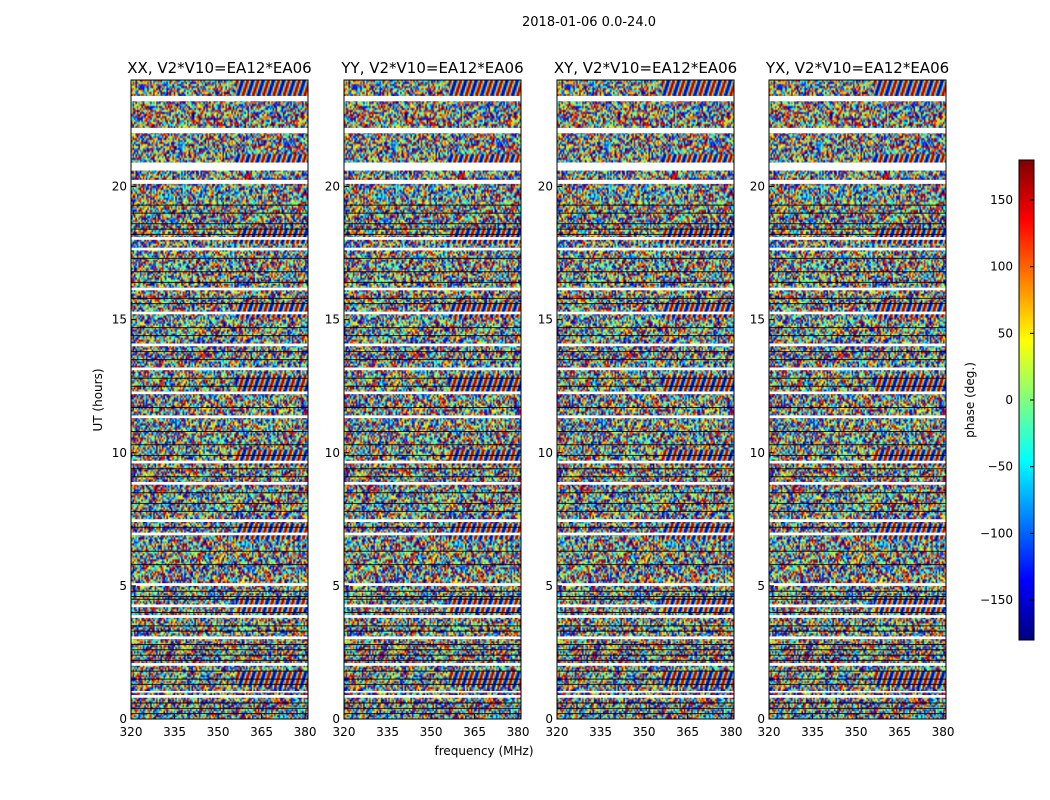  I want to click on axes-frame, so click(645, 399).